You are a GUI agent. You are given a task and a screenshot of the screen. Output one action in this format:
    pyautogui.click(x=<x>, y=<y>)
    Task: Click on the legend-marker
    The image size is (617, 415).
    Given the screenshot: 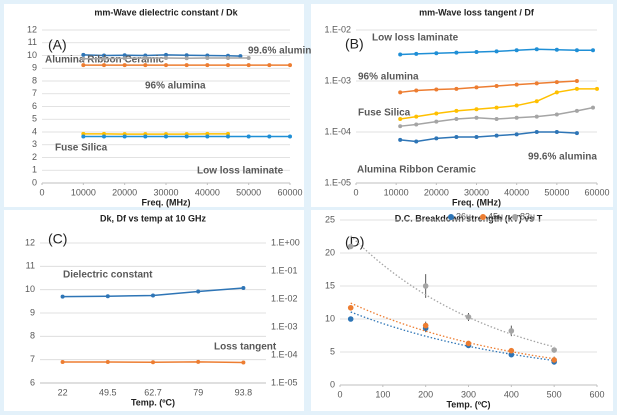 What is the action you would take?
    pyautogui.click(x=451, y=217)
    